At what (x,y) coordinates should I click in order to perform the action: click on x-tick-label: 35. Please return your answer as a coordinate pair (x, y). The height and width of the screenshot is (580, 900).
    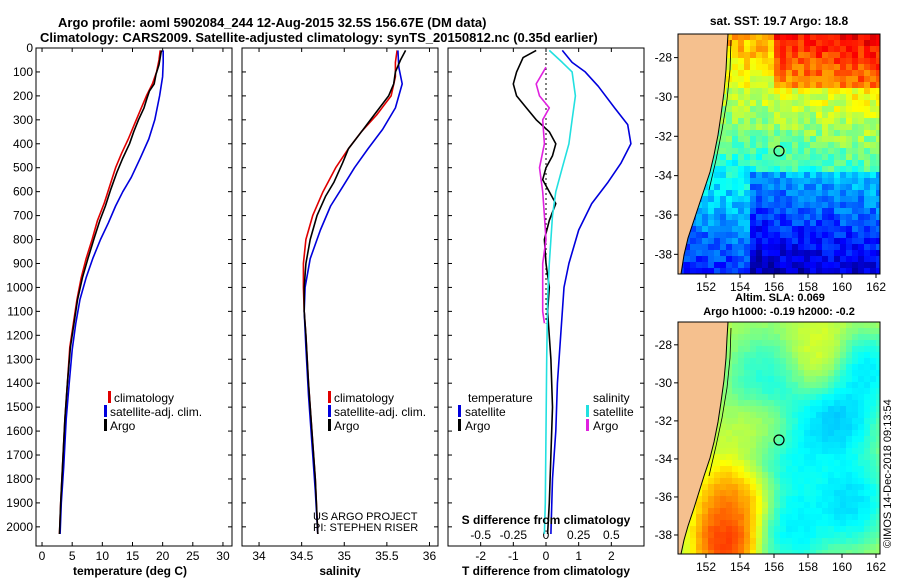
    Looking at the image, I should click on (345, 556).